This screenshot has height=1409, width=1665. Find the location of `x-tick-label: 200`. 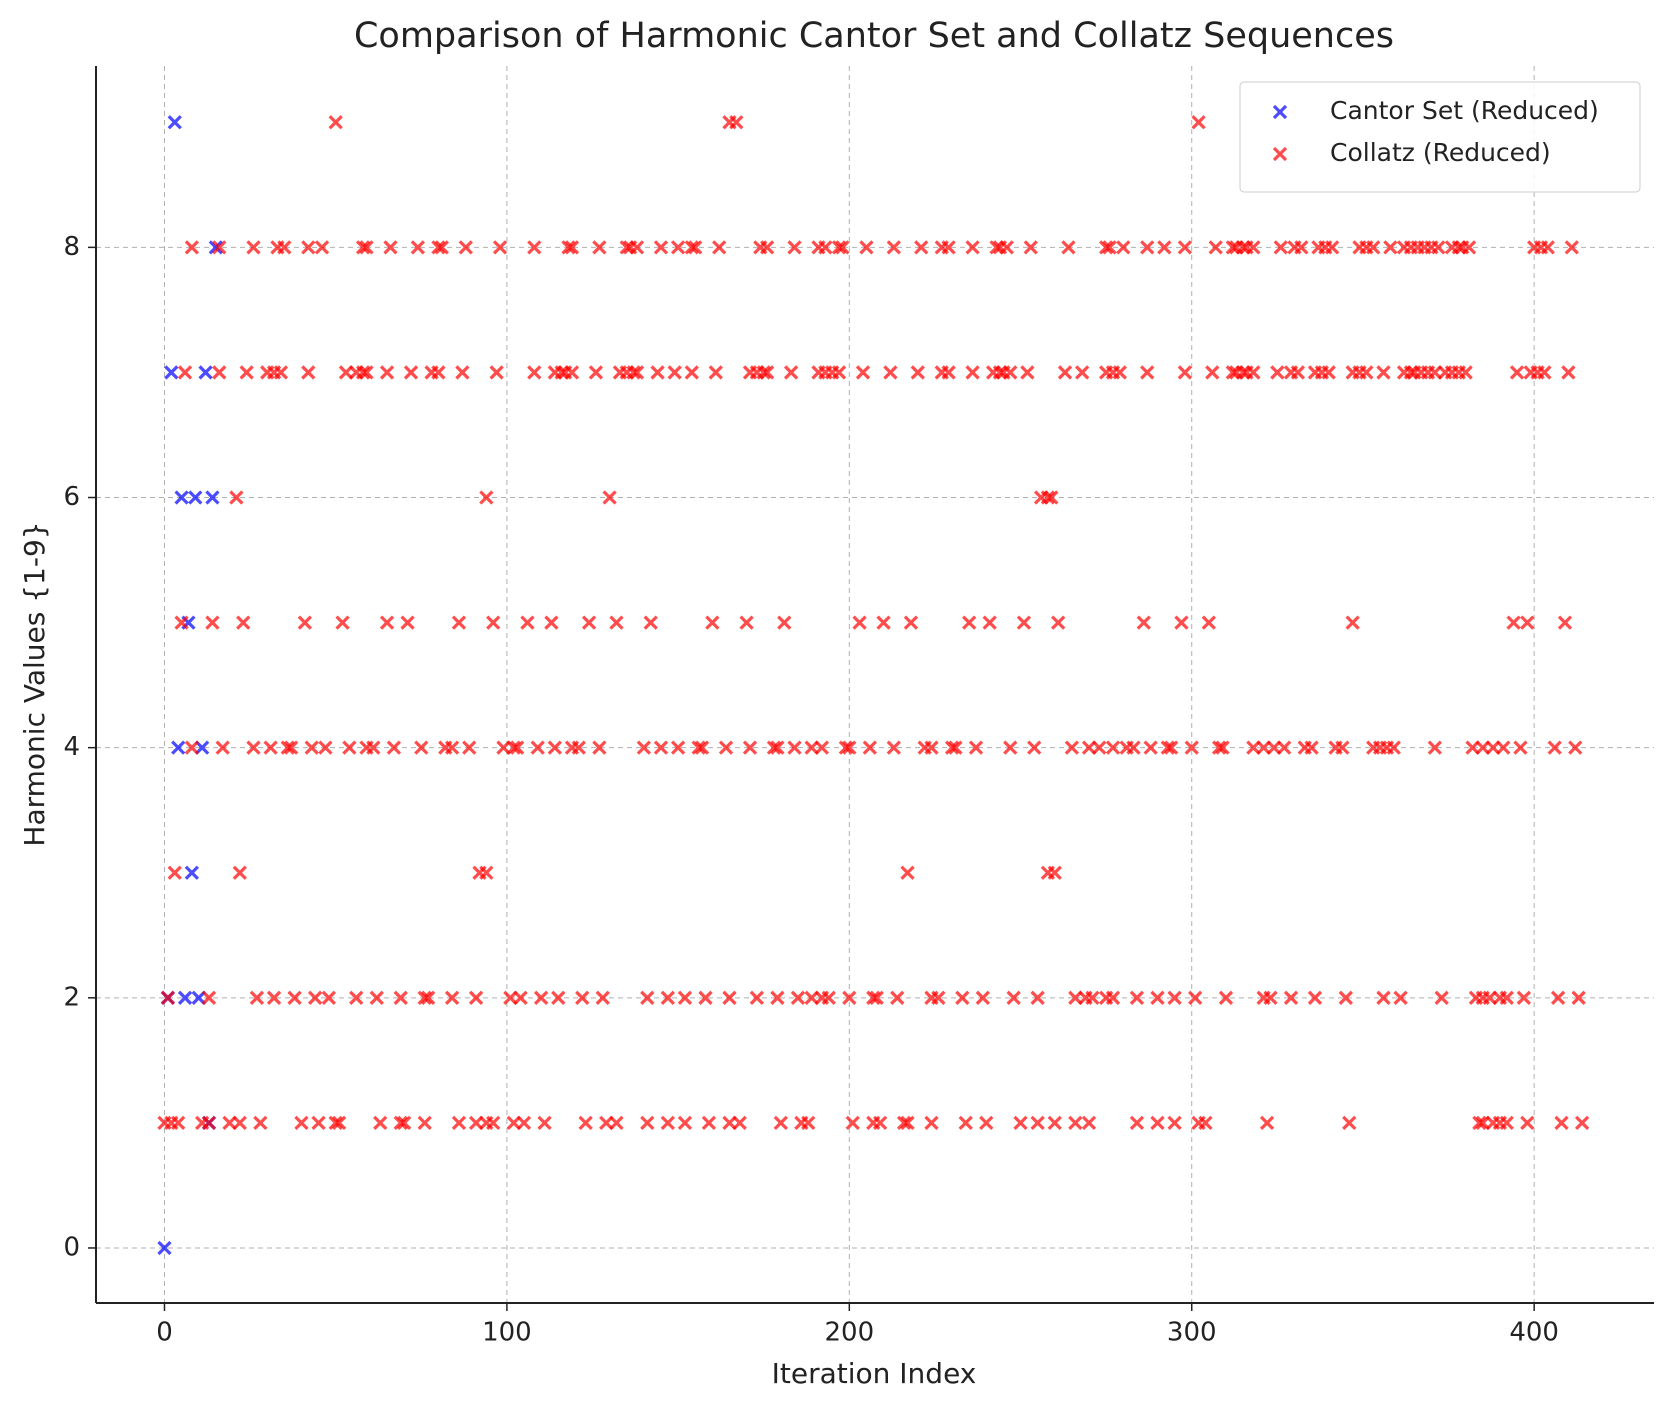

x-tick-label: 200 is located at coordinates (849, 1333).